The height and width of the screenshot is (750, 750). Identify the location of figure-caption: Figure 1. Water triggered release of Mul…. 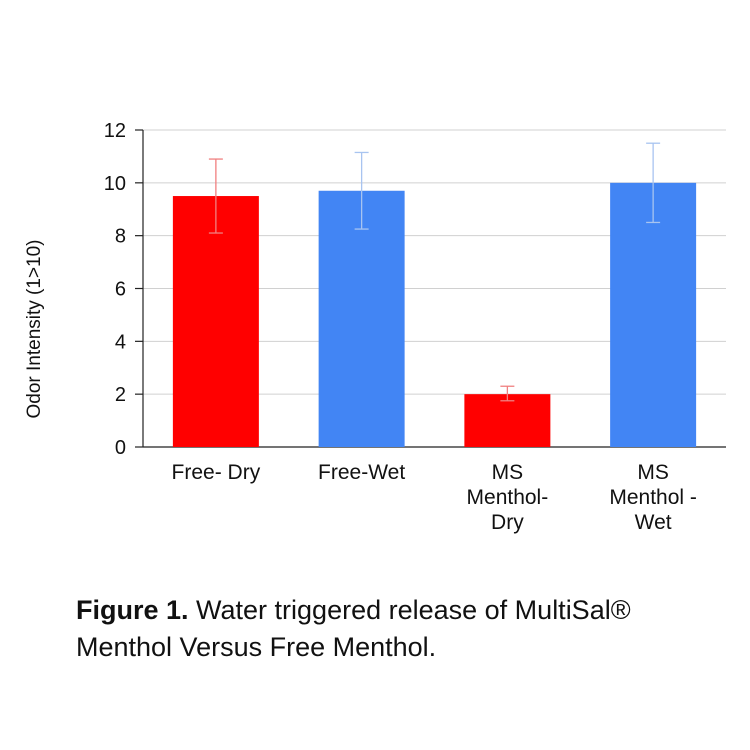
(396, 629).